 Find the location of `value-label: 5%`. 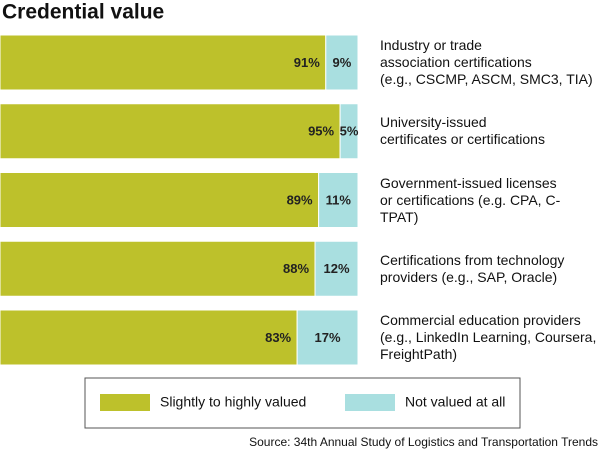

value-label: 5% is located at coordinates (349, 131).